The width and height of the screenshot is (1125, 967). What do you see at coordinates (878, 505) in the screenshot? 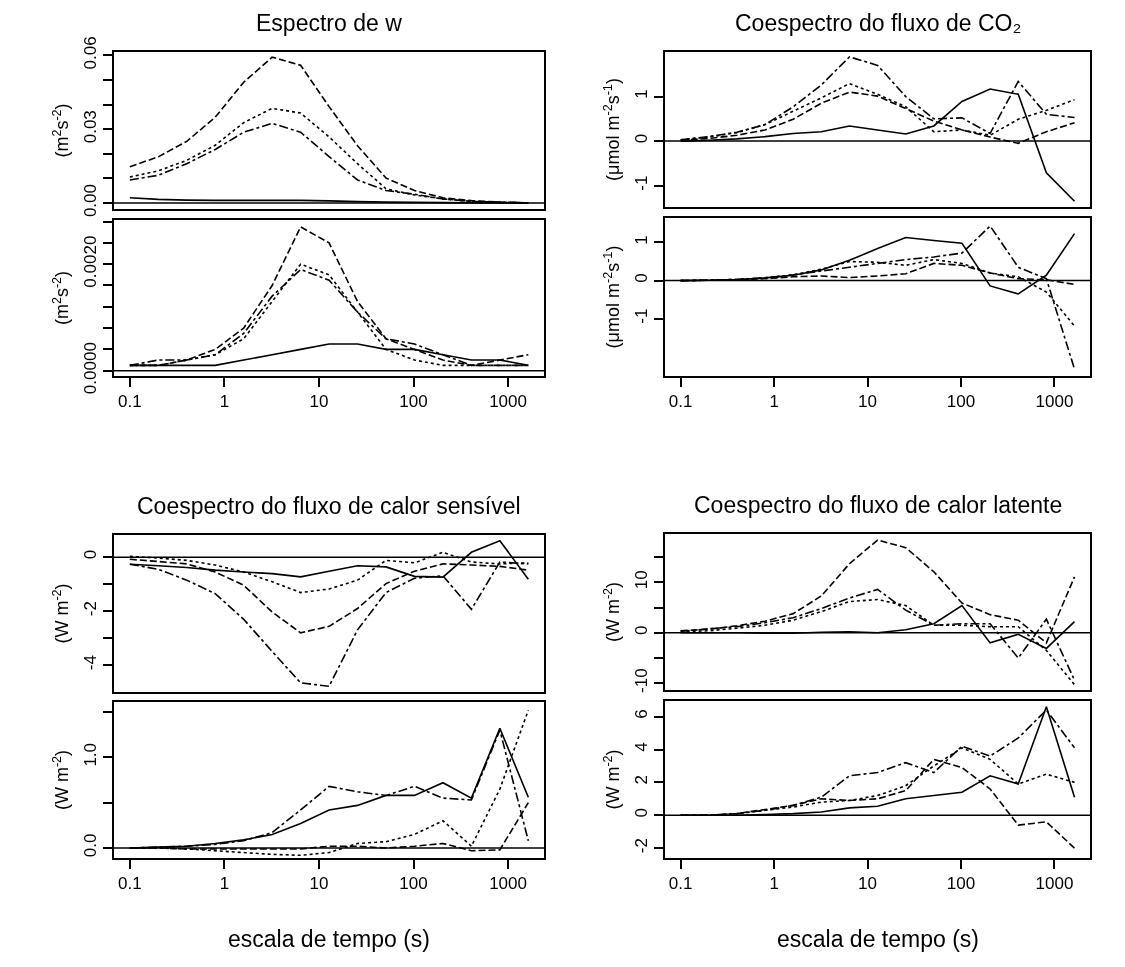
I see `chart-title: Coespectro do fluxo de calor latente` at bounding box center [878, 505].